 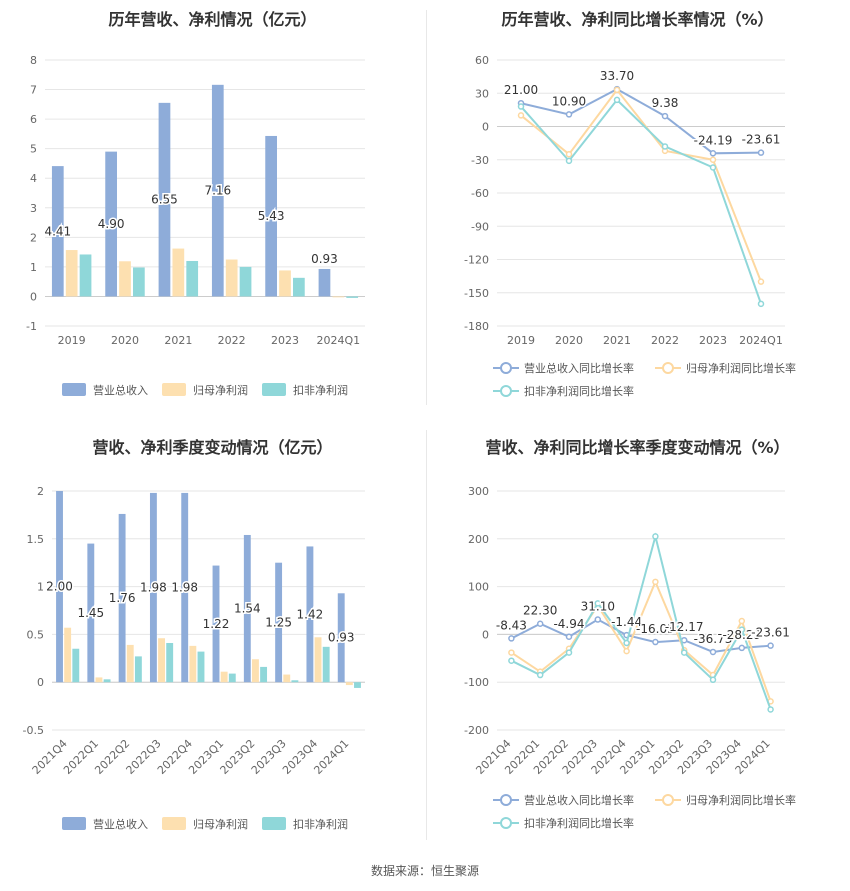 I want to click on y-tick-label: 300, so click(x=478, y=491).